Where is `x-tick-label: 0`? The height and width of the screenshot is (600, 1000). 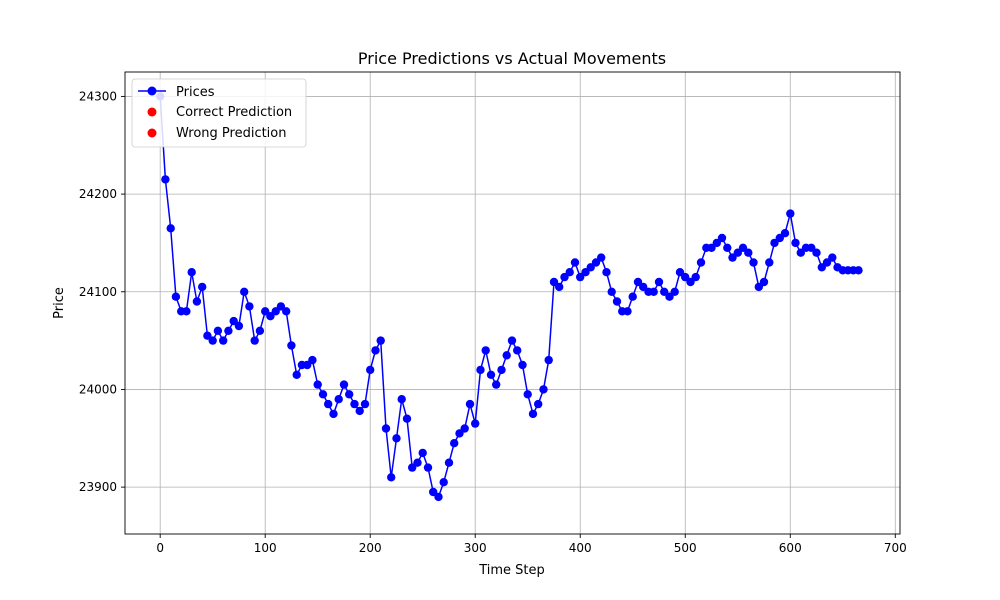 x-tick-label: 0 is located at coordinates (160, 548).